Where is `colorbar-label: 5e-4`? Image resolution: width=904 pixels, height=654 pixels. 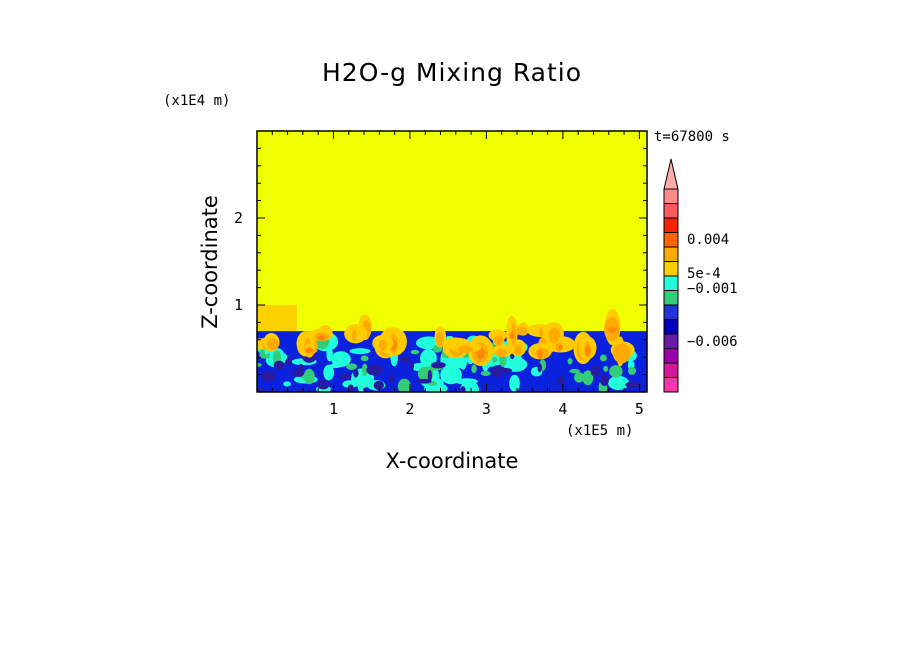 colorbar-label: 5e-4 is located at coordinates (704, 274).